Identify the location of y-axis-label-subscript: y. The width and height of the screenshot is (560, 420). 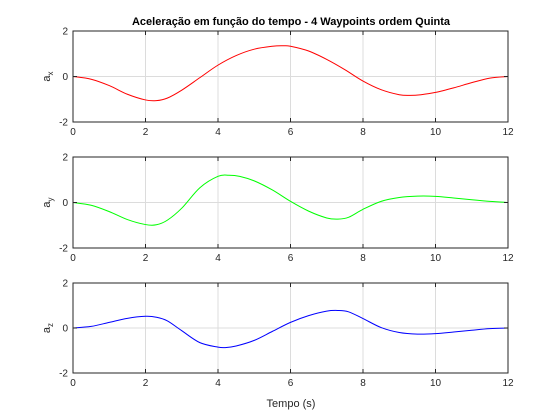
(50, 199).